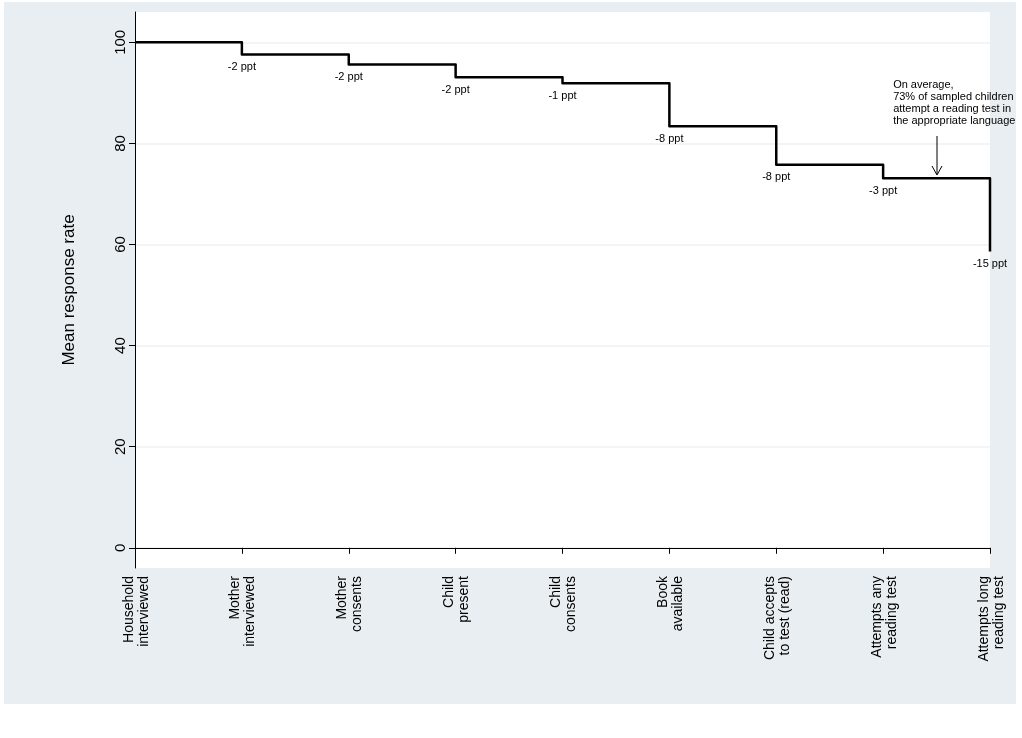 Image resolution: width=1022 pixels, height=738 pixels. What do you see at coordinates (68, 290) in the screenshot?
I see `y-axis-title: Mean response rate` at bounding box center [68, 290].